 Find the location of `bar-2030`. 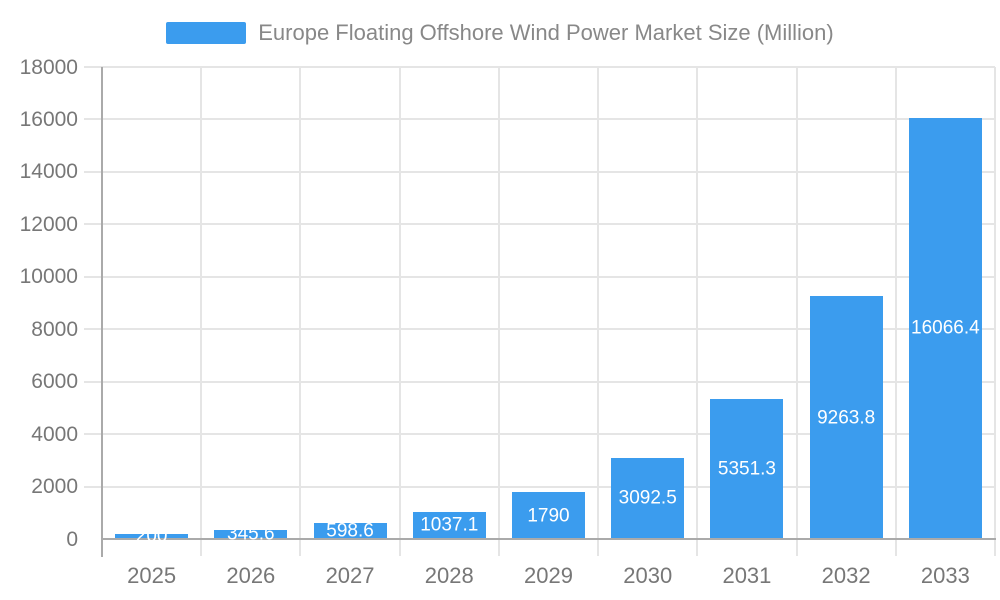

bar-2030 is located at coordinates (648, 498).